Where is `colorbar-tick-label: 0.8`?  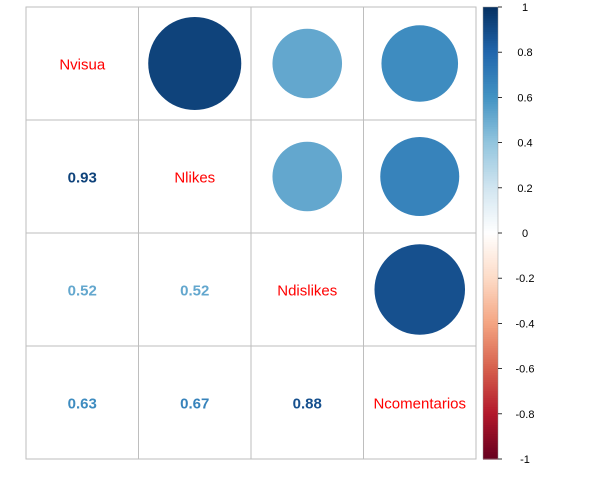 colorbar-tick-label: 0.8 is located at coordinates (524, 53).